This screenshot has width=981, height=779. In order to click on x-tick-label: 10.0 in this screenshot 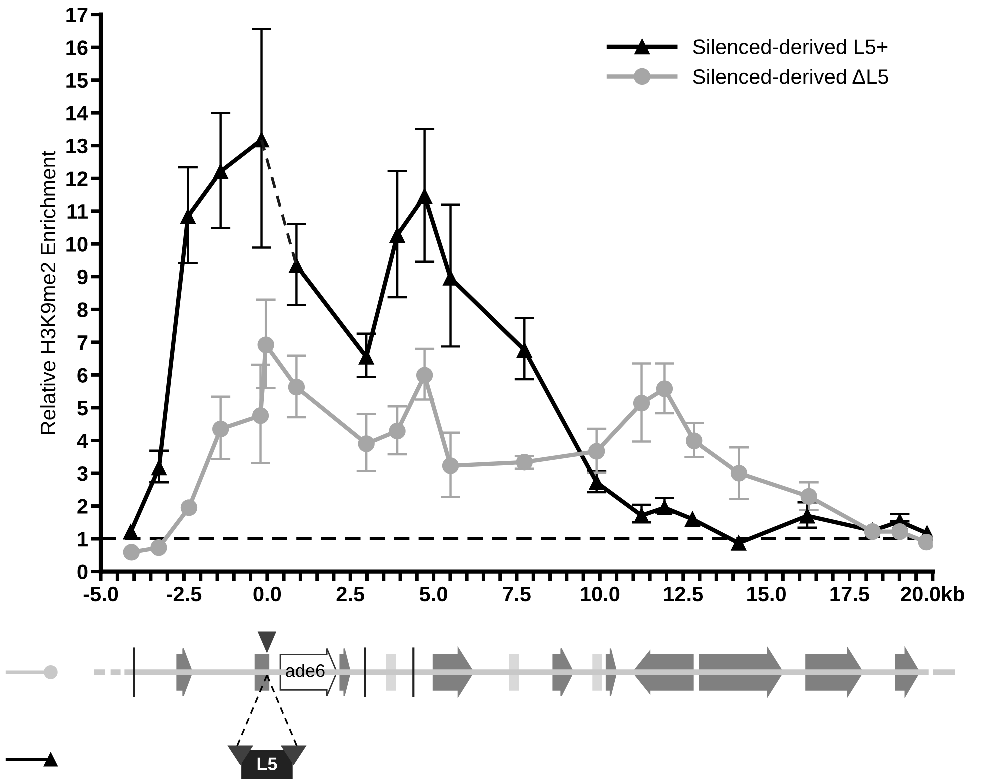, I will do `click(600, 594)`.